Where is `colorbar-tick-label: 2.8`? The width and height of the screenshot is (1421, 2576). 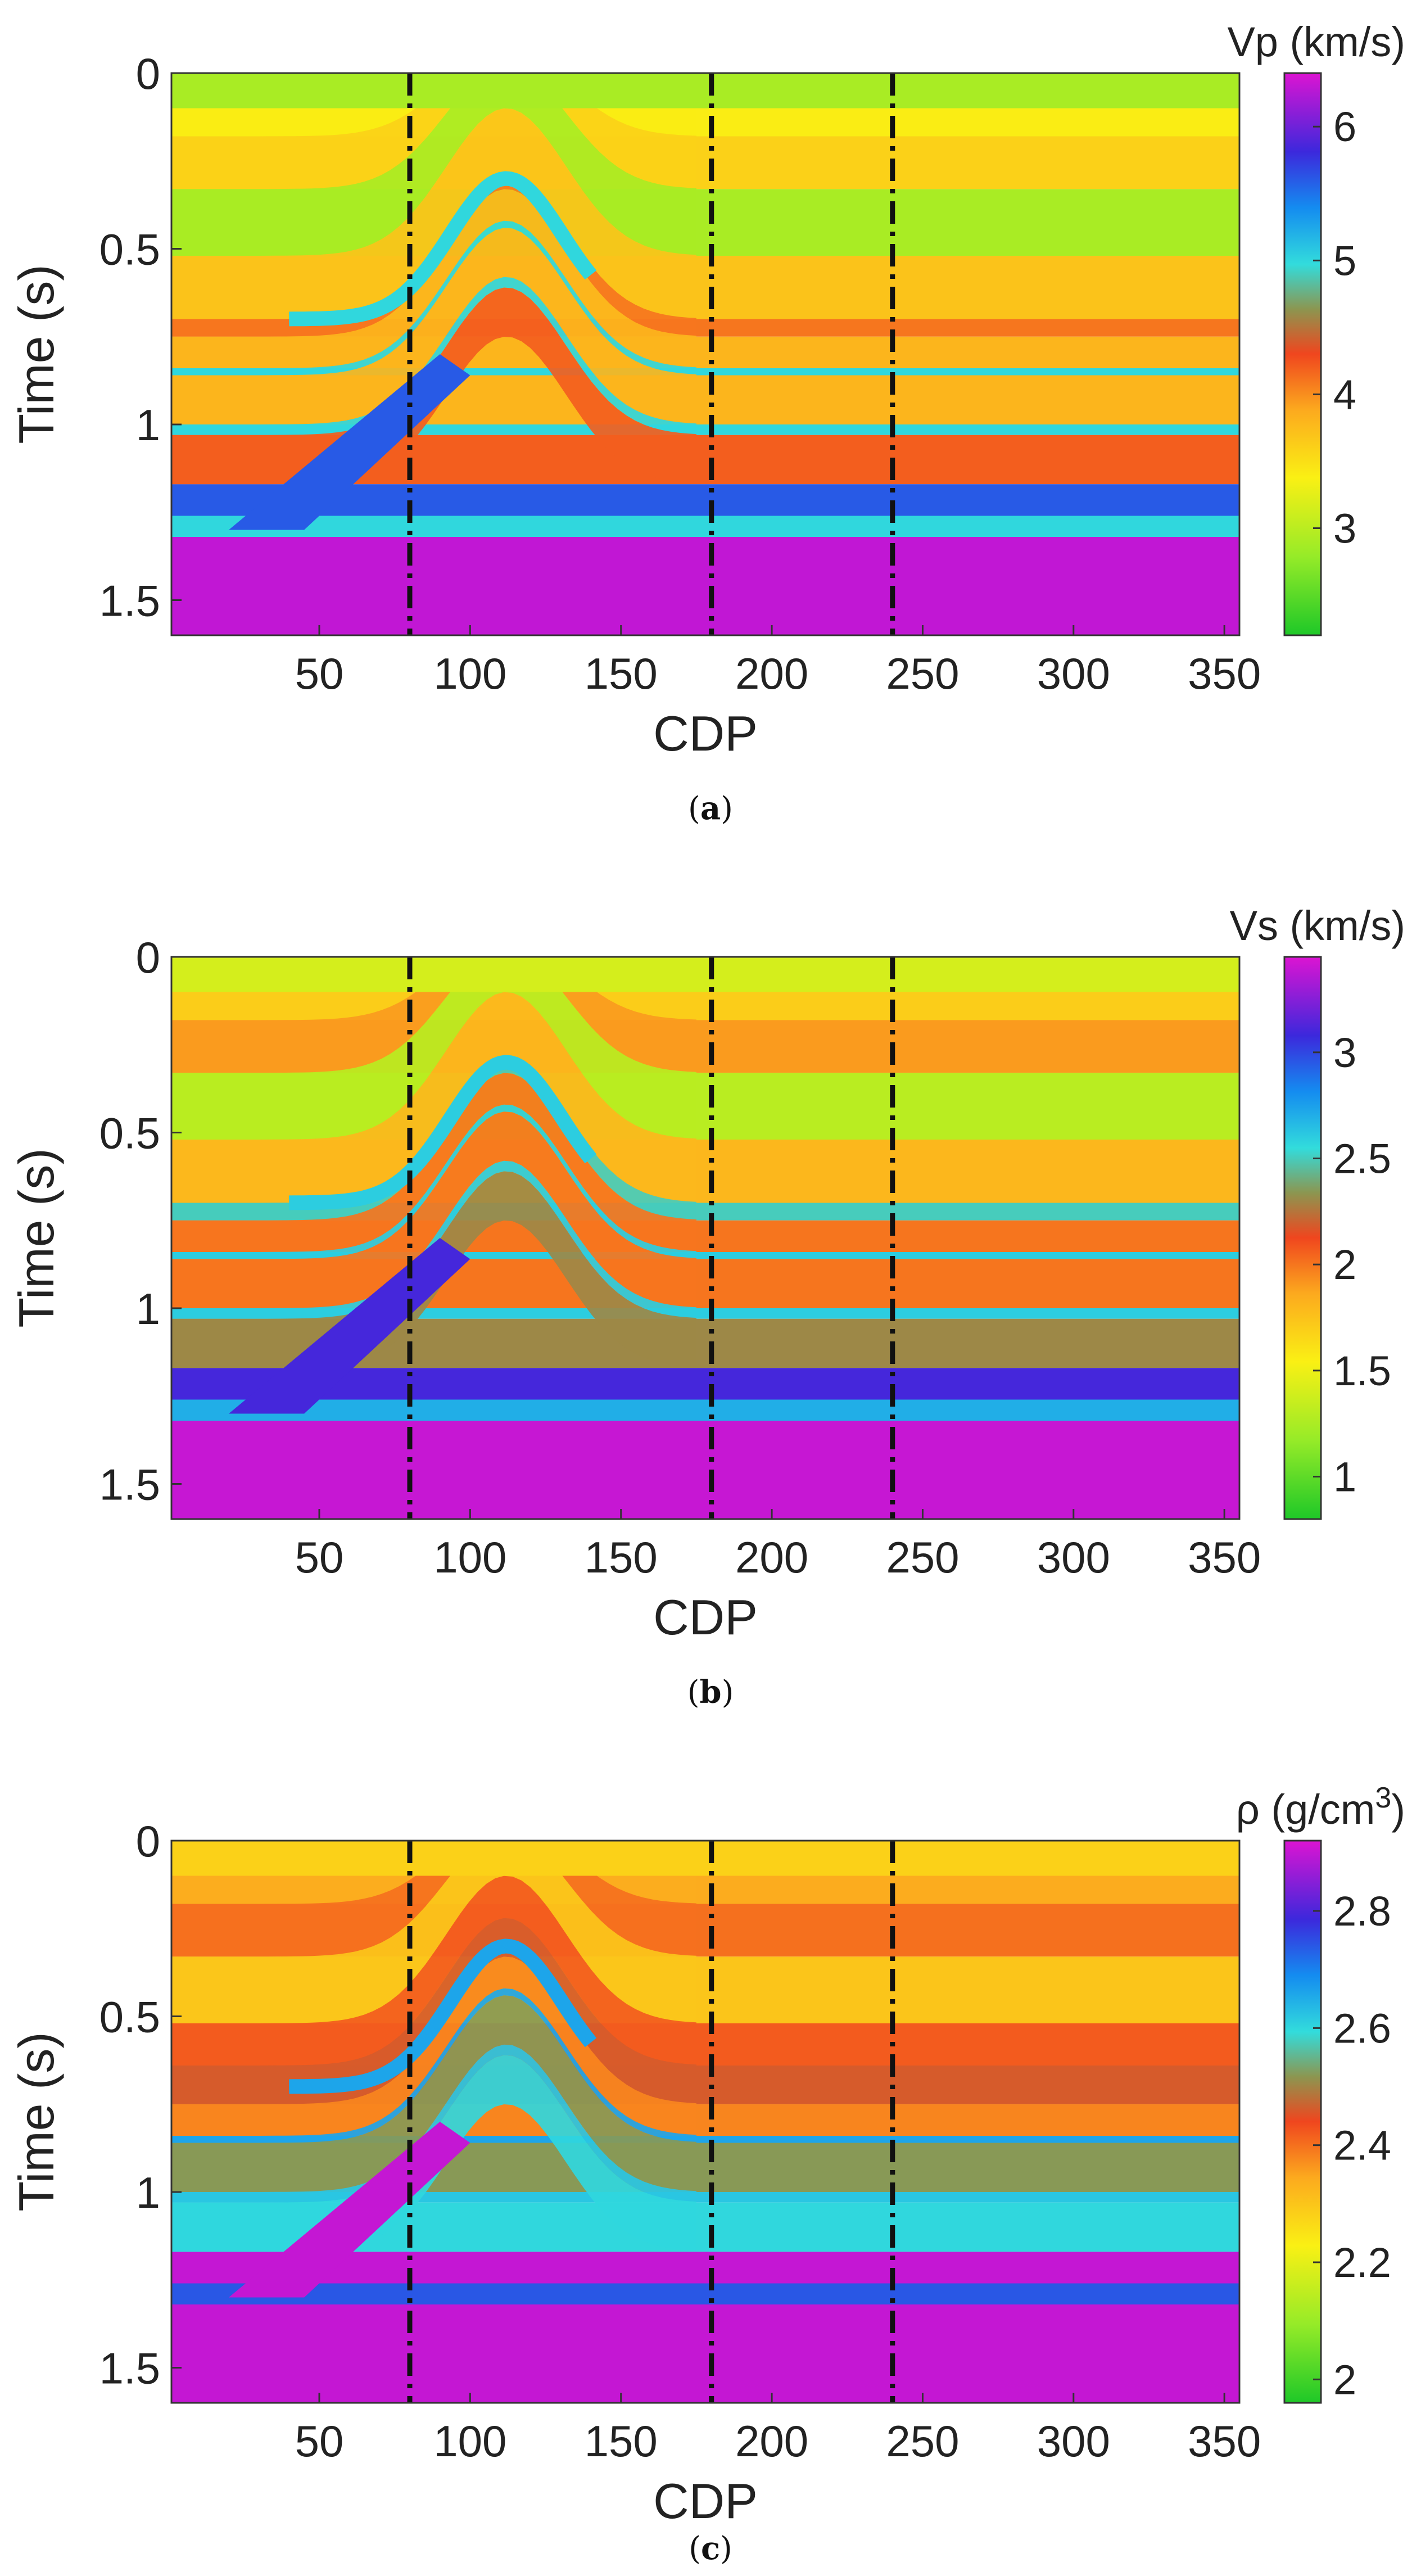 colorbar-tick-label: 2.8 is located at coordinates (1362, 1911).